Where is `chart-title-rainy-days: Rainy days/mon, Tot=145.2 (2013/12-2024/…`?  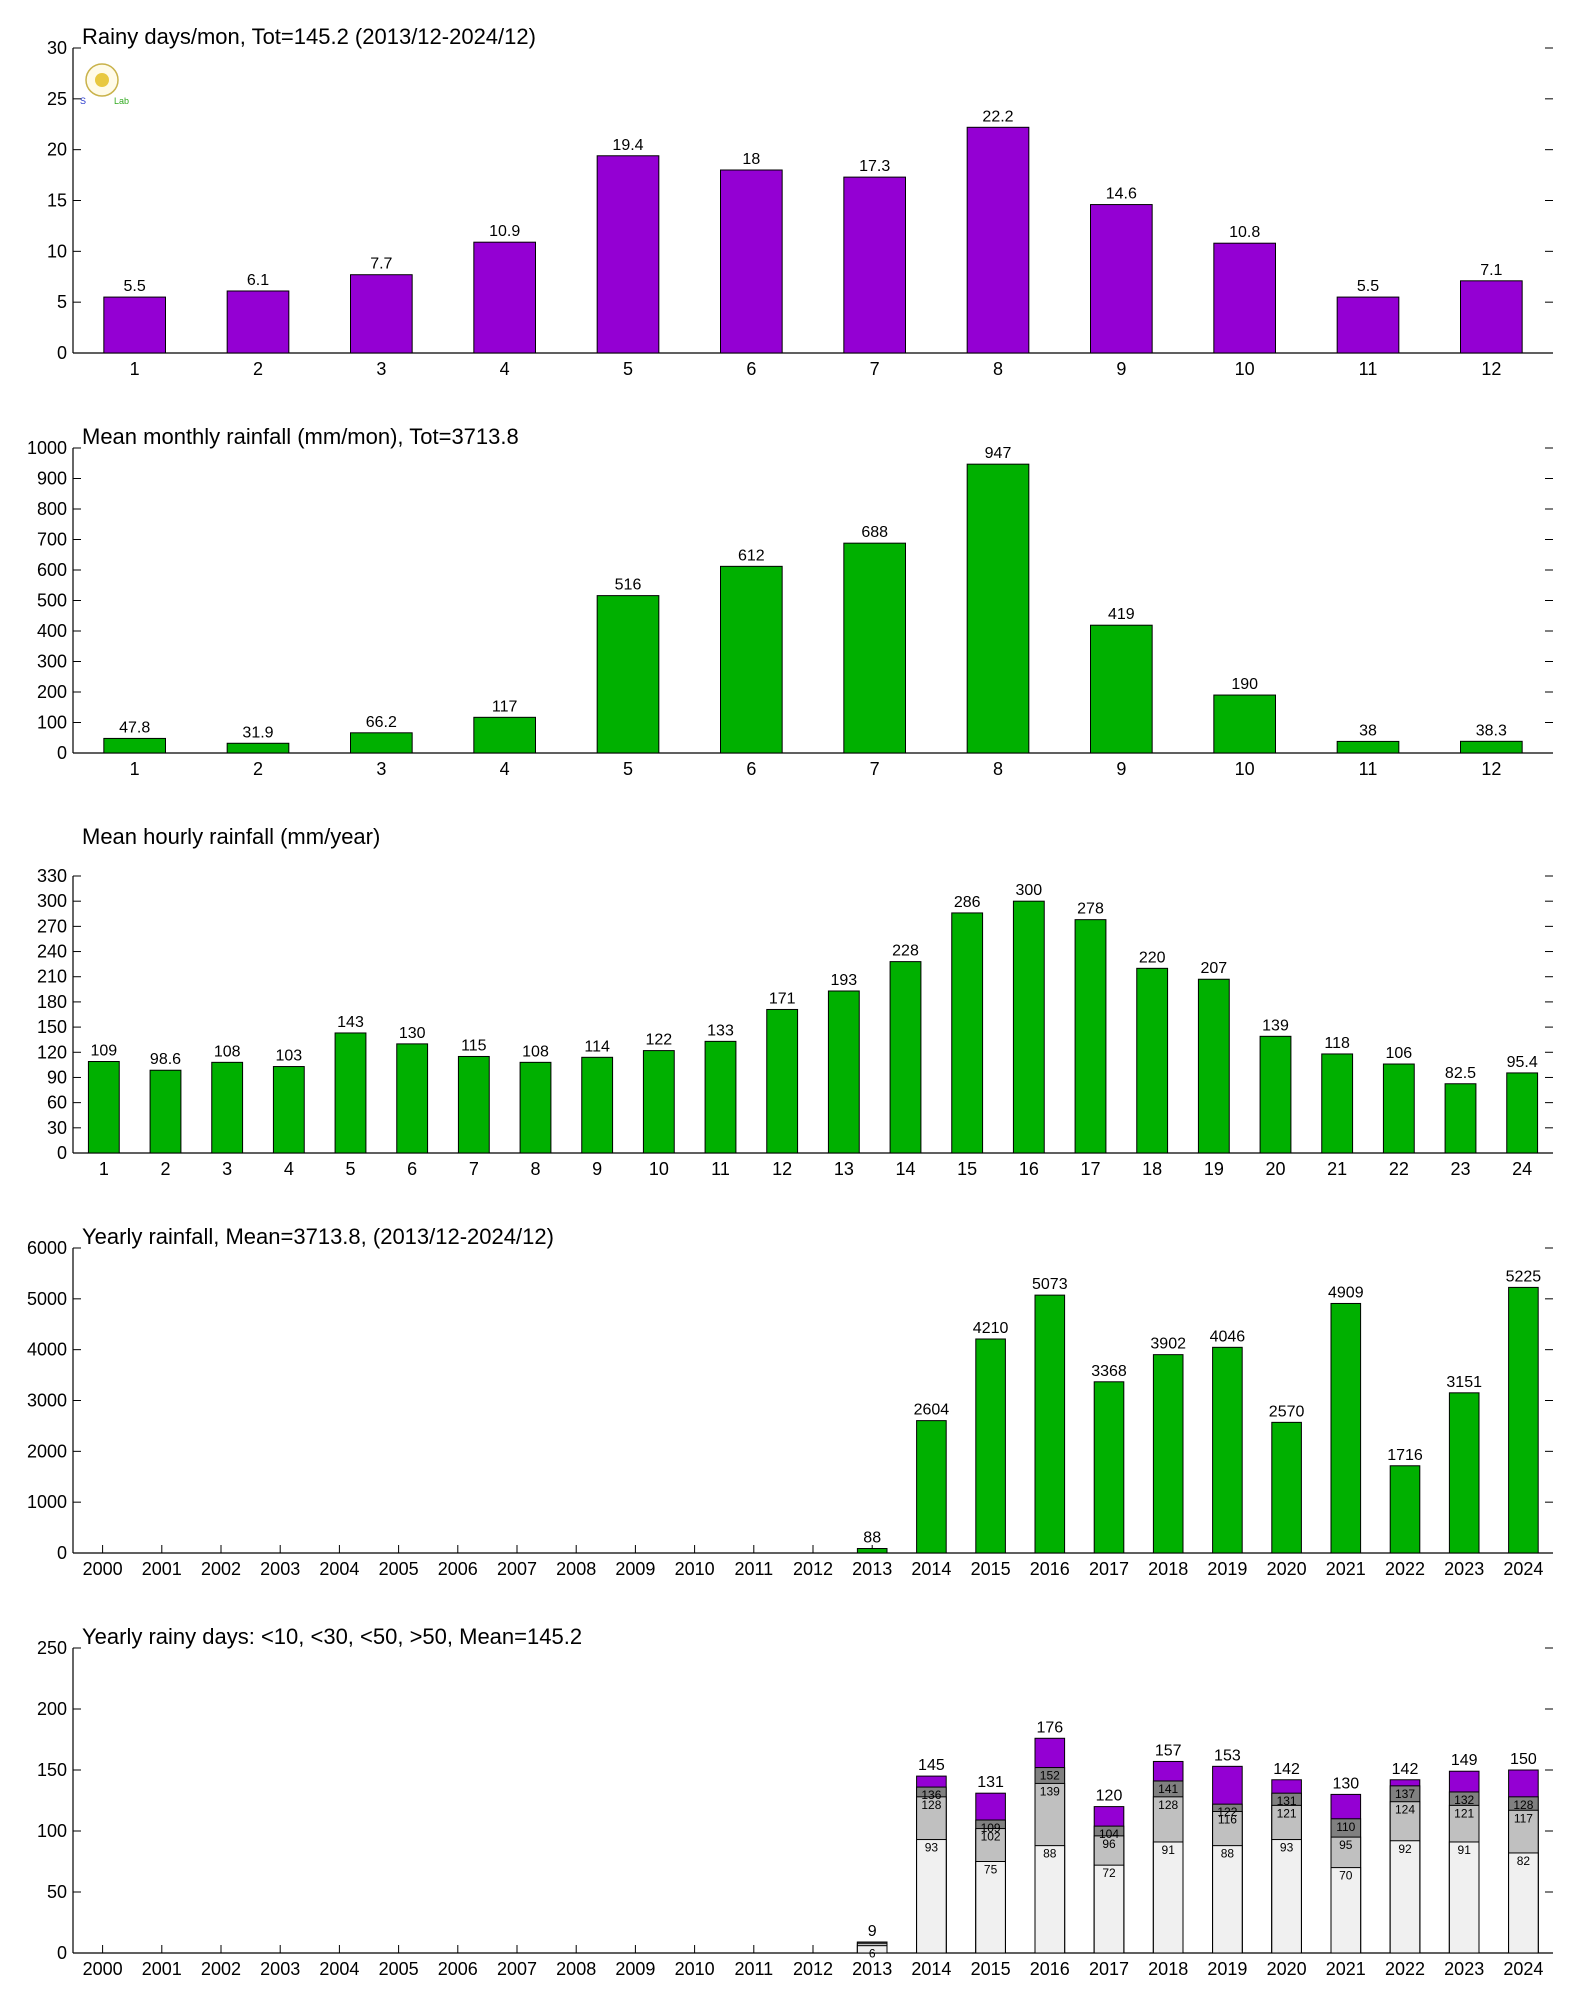
chart-title-rainy-days: Rainy days/mon, Tot=145.2 (2013/12-2024/… is located at coordinates (309, 36).